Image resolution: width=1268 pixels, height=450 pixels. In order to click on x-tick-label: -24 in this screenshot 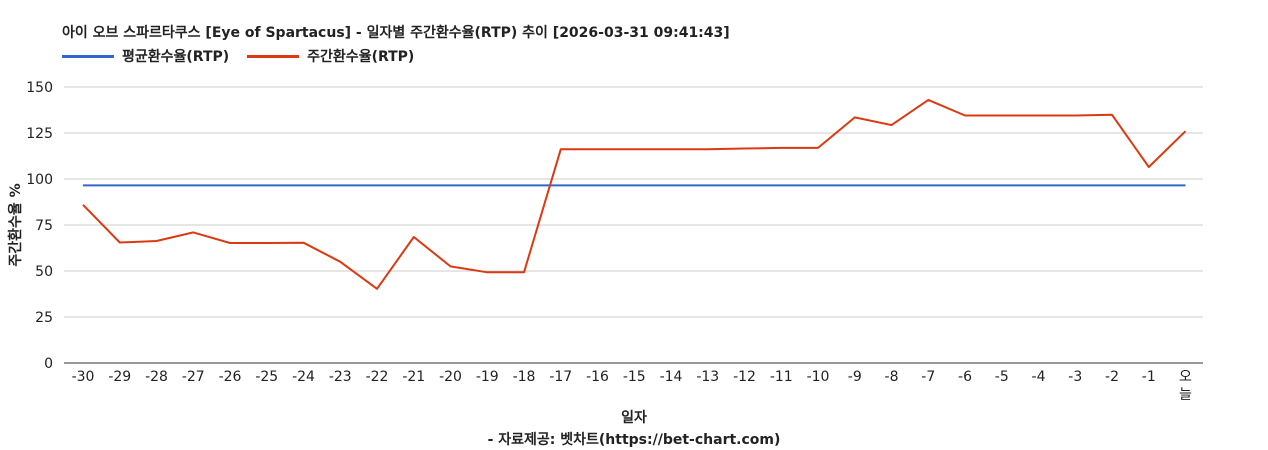, I will do `click(303, 377)`.